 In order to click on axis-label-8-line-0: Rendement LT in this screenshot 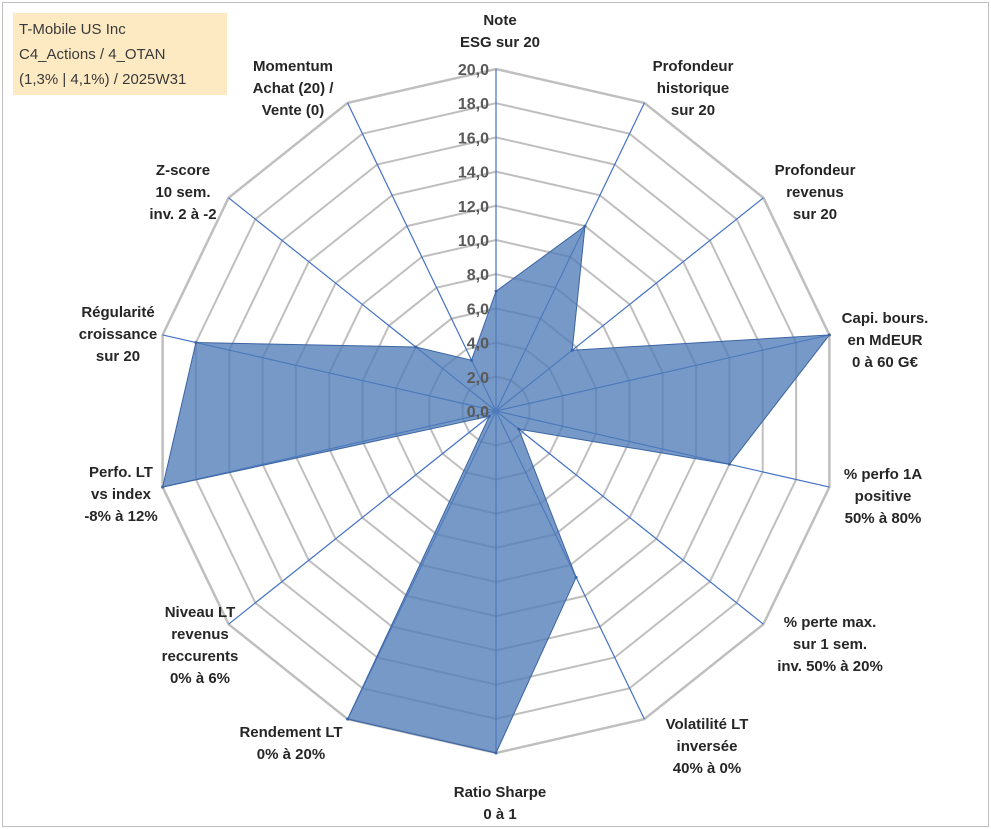, I will do `click(290, 732)`.